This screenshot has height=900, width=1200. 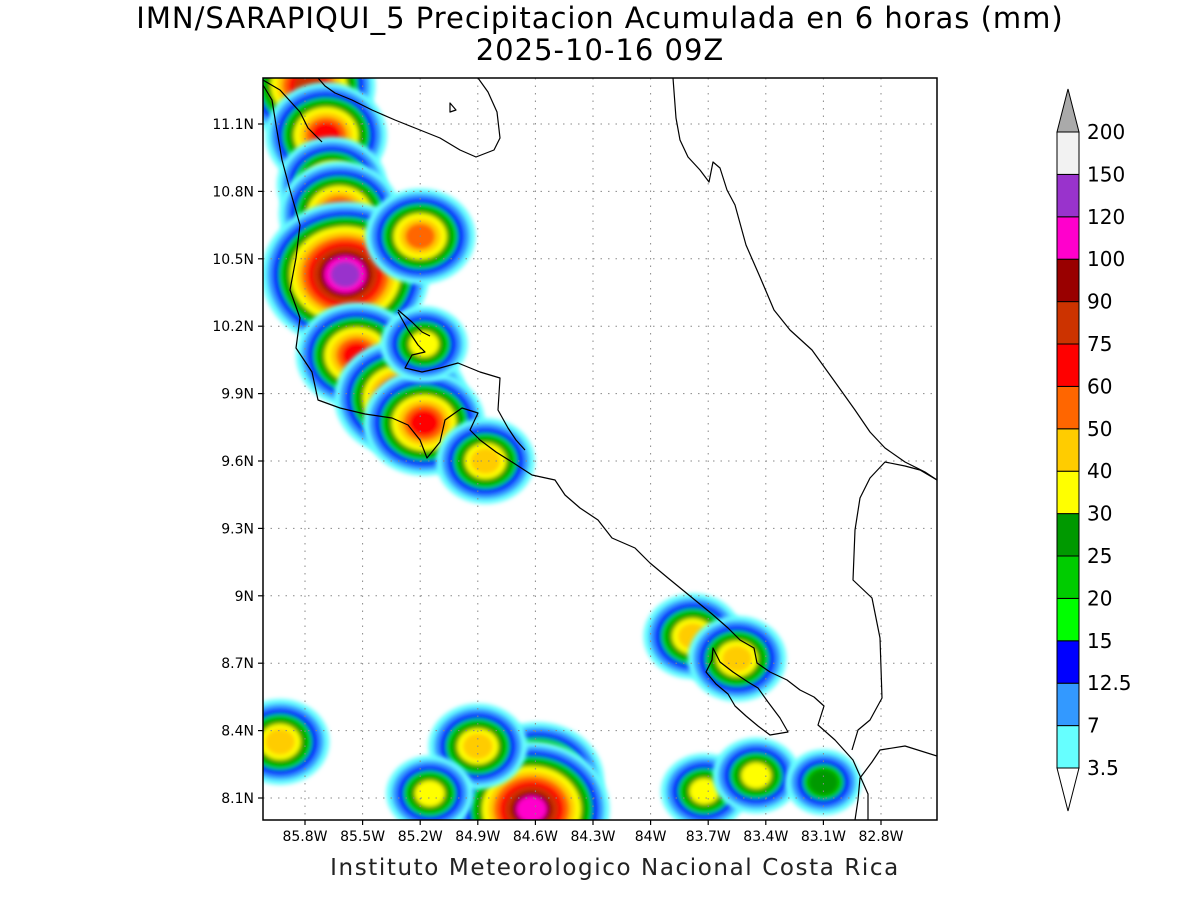 What do you see at coordinates (747, 691) in the screenshot?
I see `osa-peninsula` at bounding box center [747, 691].